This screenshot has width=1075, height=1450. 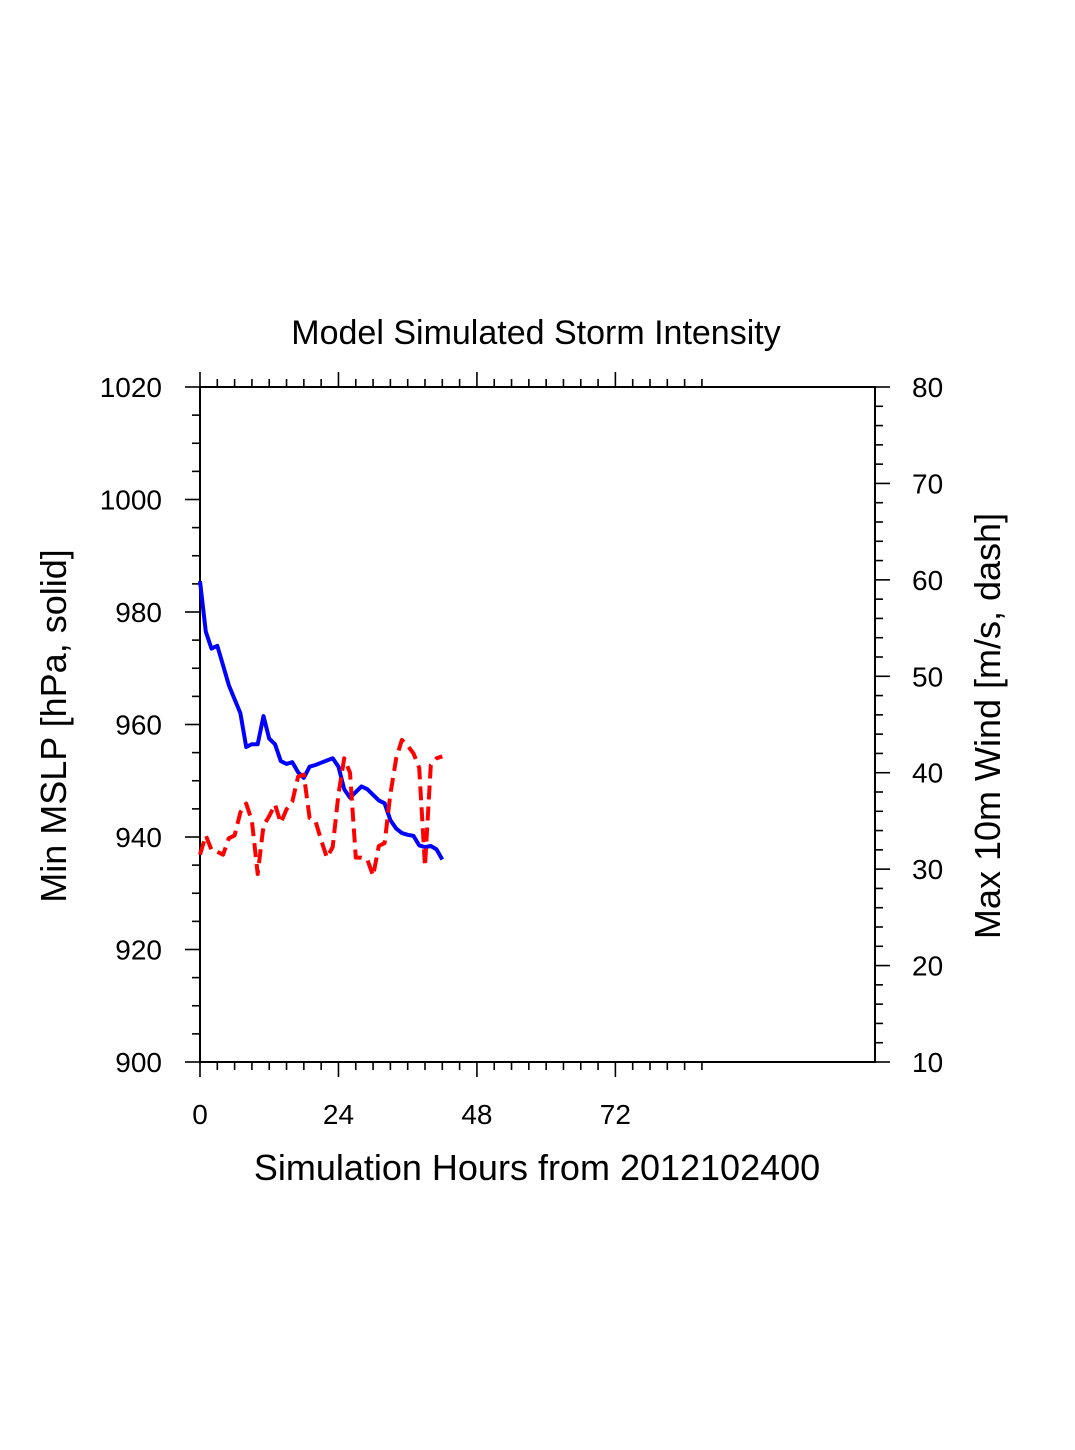 What do you see at coordinates (53, 726) in the screenshot?
I see `y-axis-left-label: Min MSLP [hPa, solid]` at bounding box center [53, 726].